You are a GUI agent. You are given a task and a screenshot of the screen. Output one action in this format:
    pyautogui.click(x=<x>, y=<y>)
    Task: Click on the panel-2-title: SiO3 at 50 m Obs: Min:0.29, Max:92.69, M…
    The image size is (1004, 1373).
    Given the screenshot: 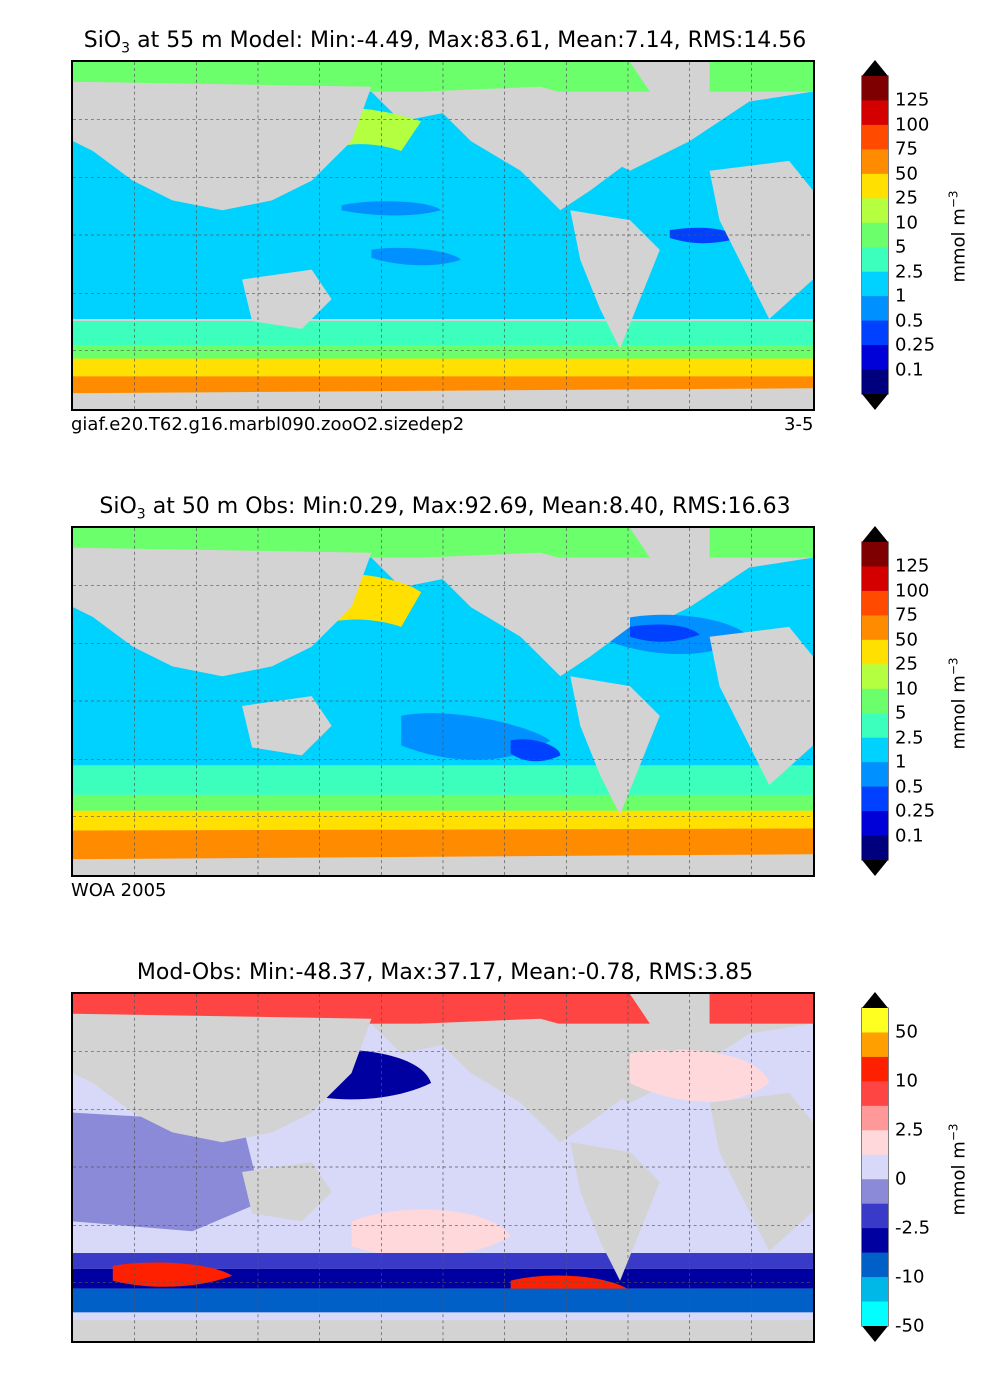 What is the action you would take?
    pyautogui.click(x=445, y=508)
    